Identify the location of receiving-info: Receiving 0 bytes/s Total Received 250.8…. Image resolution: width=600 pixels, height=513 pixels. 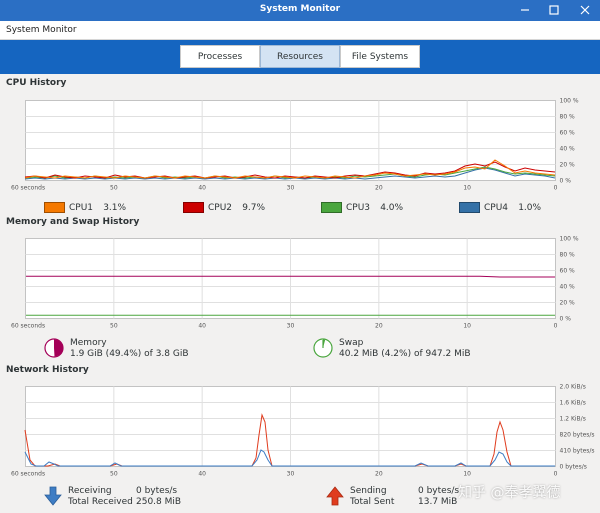
(112, 497).